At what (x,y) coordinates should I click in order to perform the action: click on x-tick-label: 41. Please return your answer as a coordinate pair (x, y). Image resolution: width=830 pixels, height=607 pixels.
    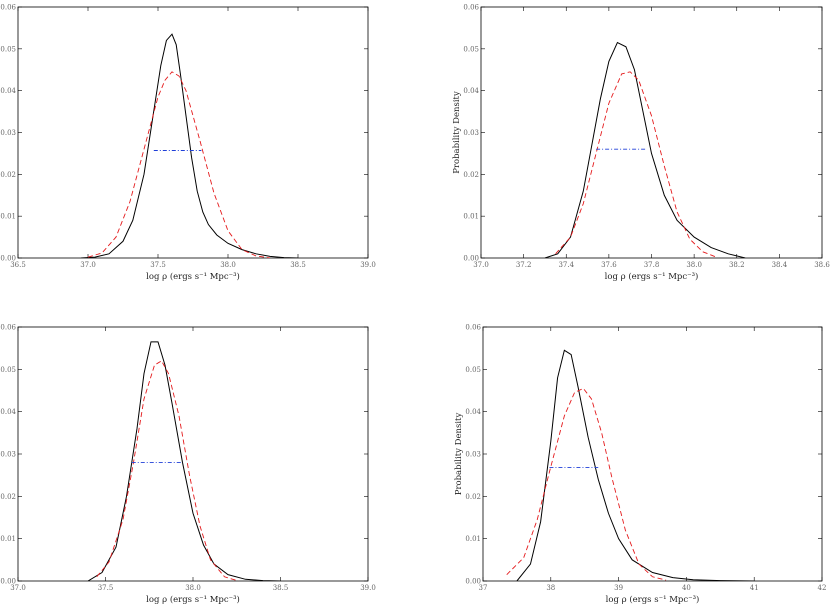
    Looking at the image, I should click on (754, 588).